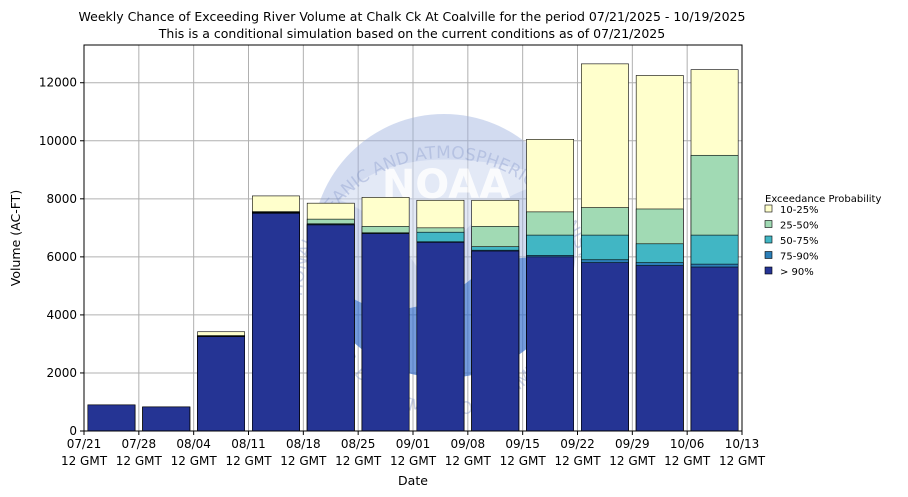 The image size is (908, 497). I want to click on x-axis-label: Date, so click(413, 480).